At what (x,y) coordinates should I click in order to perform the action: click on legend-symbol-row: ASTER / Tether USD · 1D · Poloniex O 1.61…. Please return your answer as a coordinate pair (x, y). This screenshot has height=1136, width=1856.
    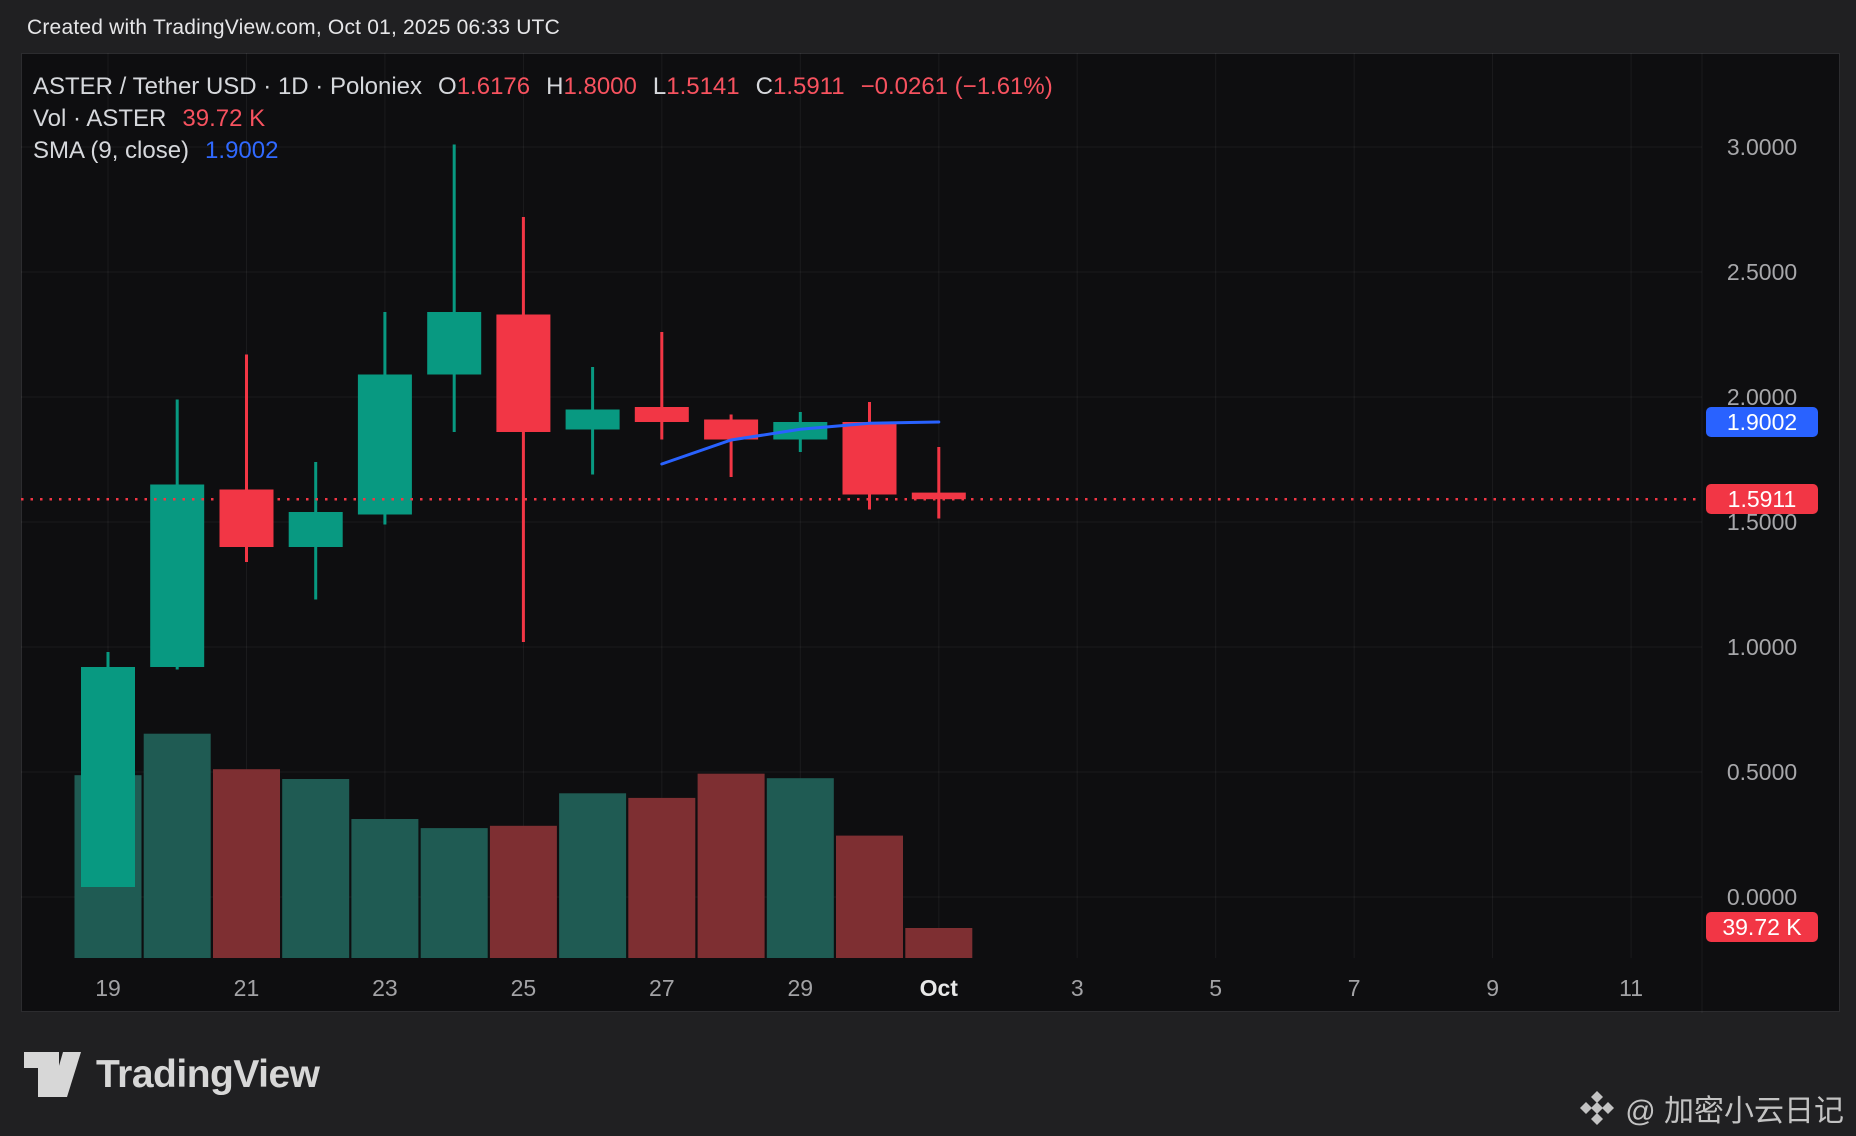
    Looking at the image, I should click on (543, 87).